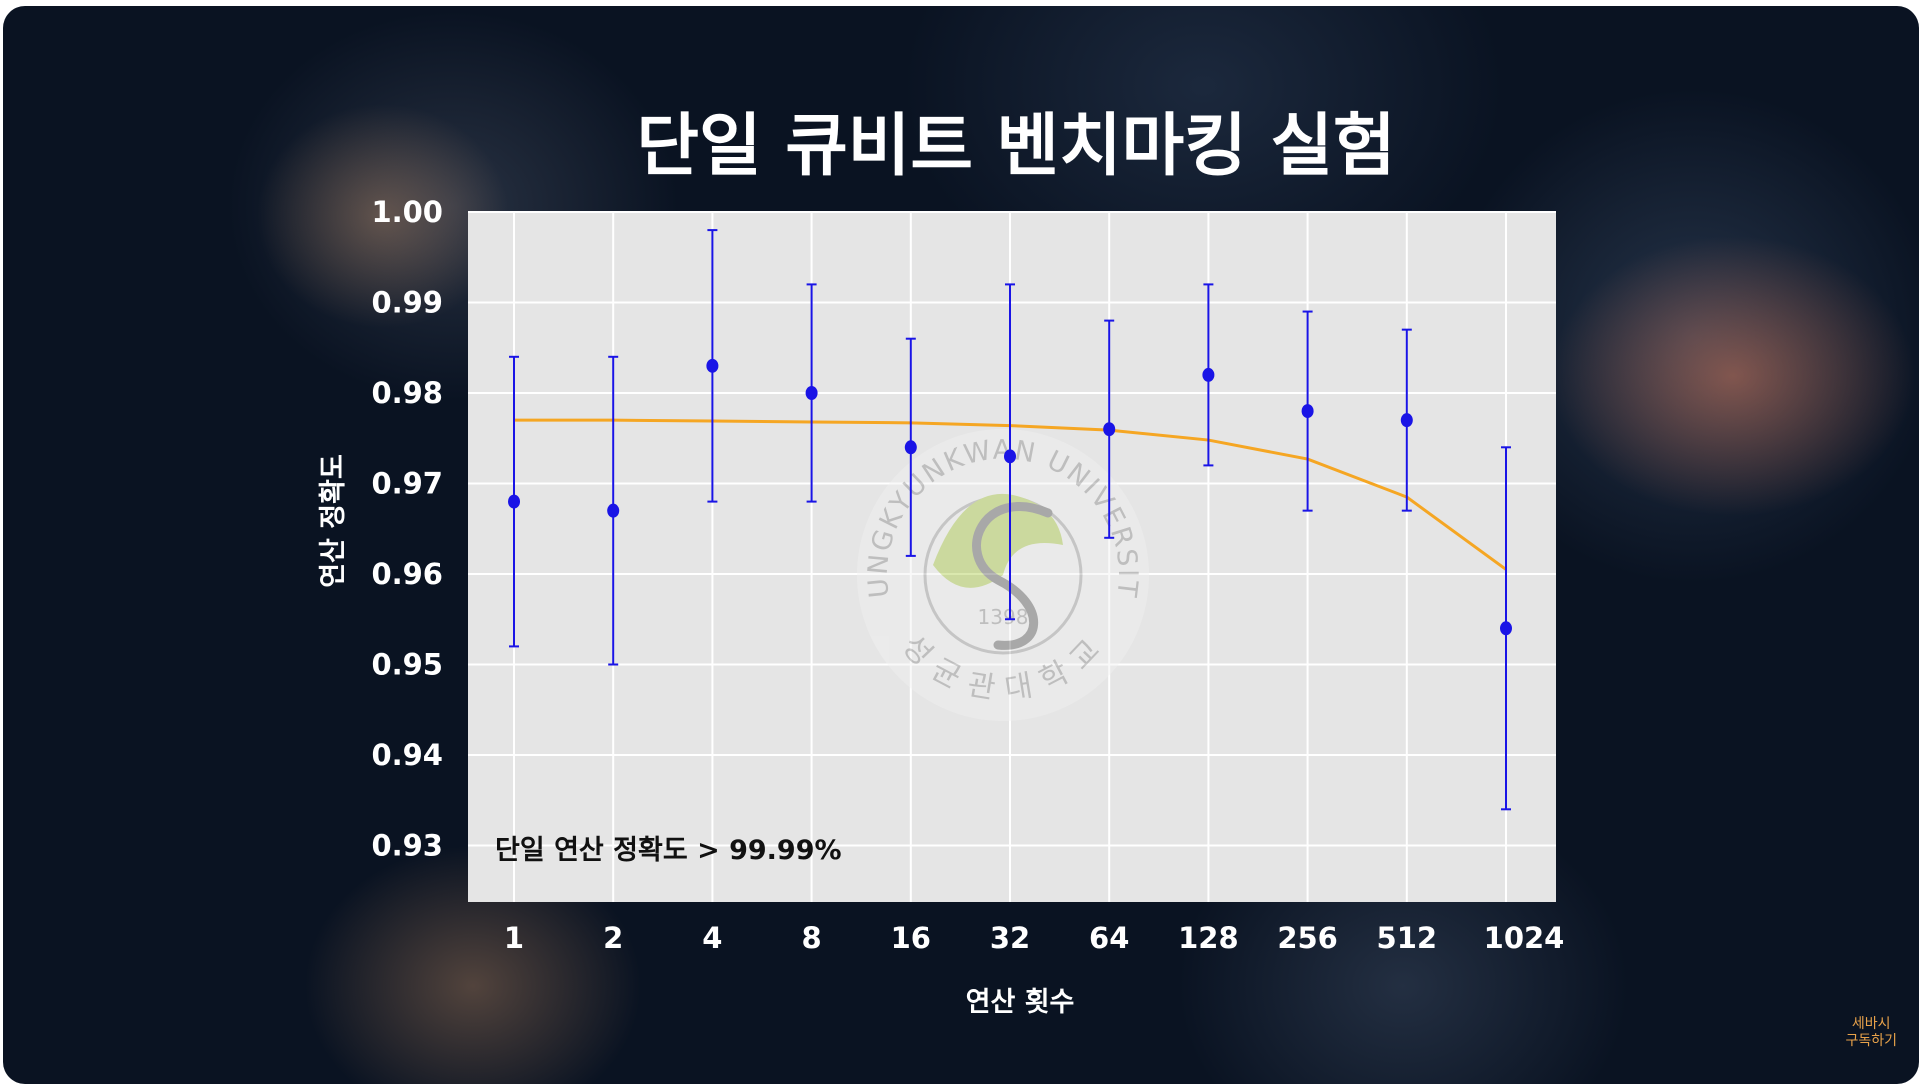 This screenshot has height=1087, width=1925. I want to click on x-tick-label: 256, so click(1307, 938).